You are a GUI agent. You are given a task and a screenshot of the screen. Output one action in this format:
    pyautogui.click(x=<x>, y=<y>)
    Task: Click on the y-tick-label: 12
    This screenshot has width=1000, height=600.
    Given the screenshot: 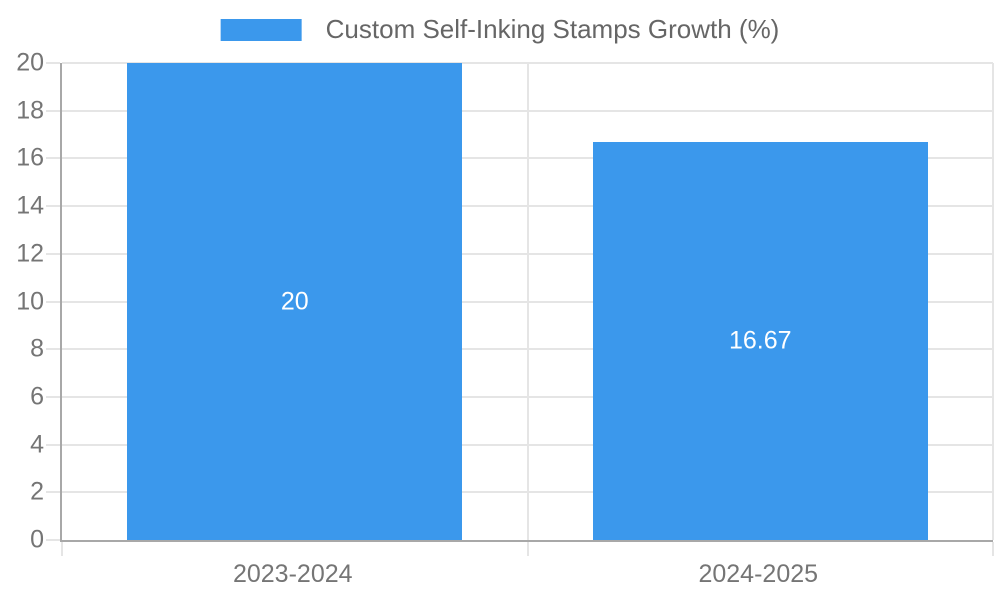 What is the action you would take?
    pyautogui.click(x=30, y=253)
    